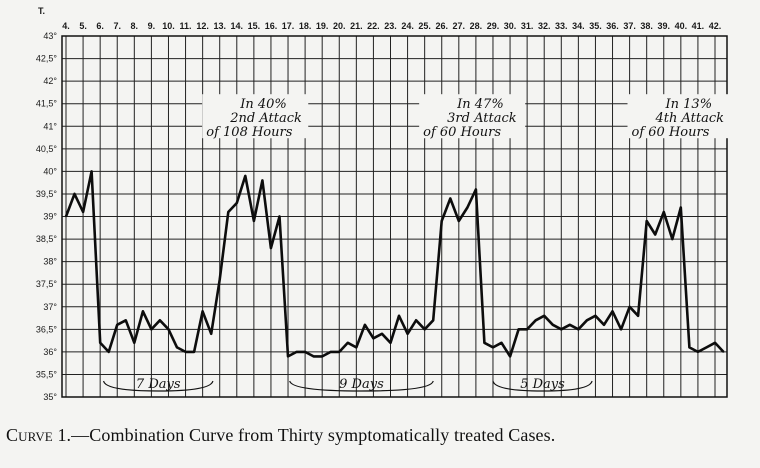 Image resolution: width=760 pixels, height=468 pixels. What do you see at coordinates (305, 26) in the screenshot?
I see `x-tick-label: 18.` at bounding box center [305, 26].